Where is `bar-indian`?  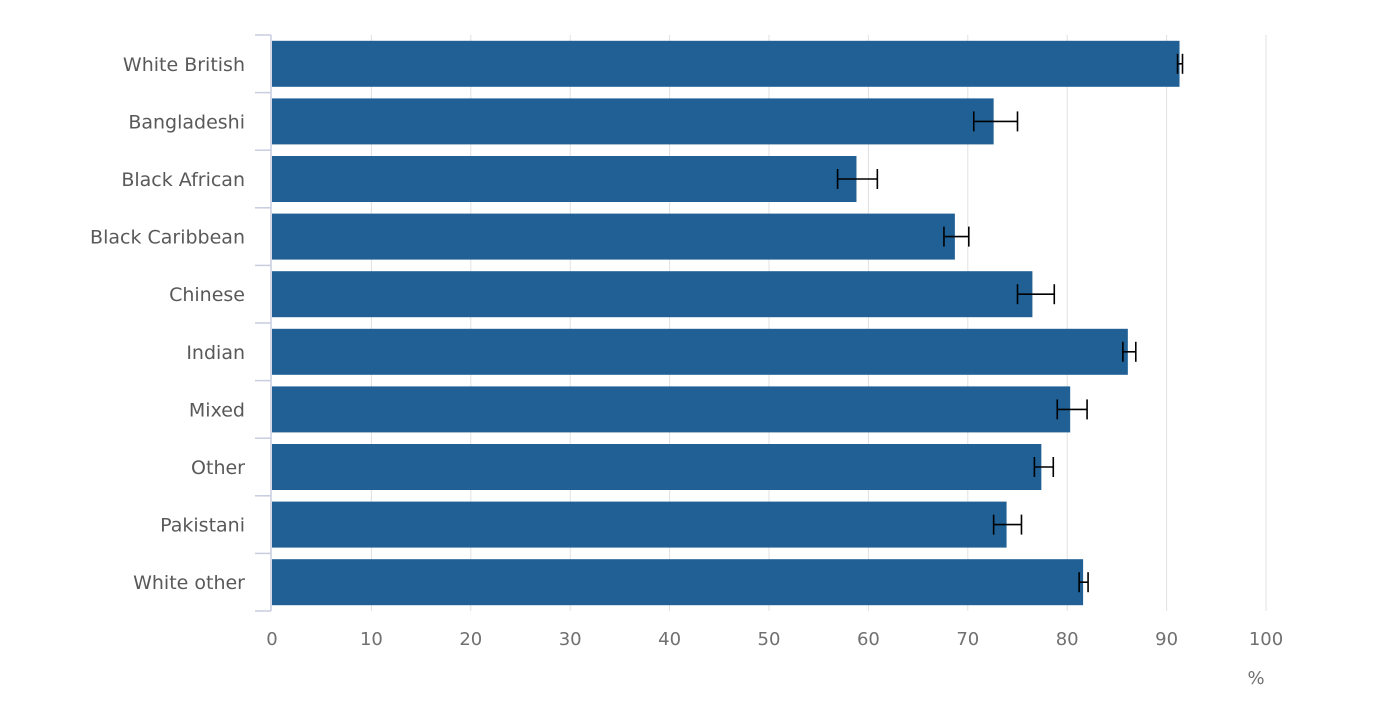 bar-indian is located at coordinates (700, 351).